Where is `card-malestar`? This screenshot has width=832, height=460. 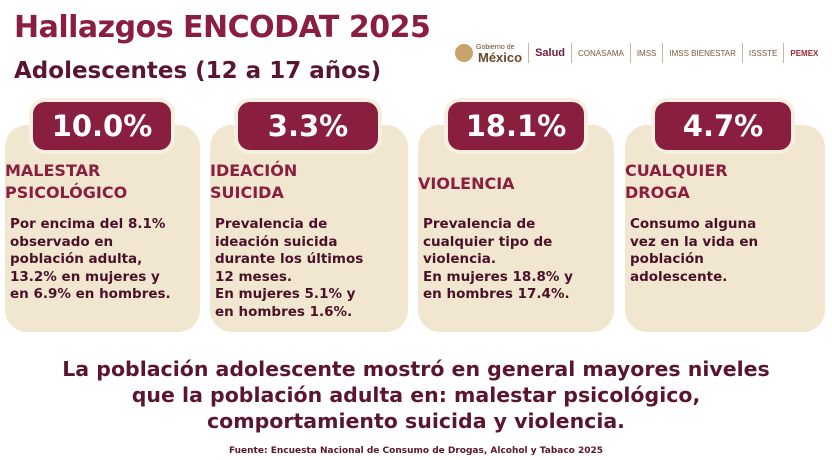
card-malestar is located at coordinates (102, 228).